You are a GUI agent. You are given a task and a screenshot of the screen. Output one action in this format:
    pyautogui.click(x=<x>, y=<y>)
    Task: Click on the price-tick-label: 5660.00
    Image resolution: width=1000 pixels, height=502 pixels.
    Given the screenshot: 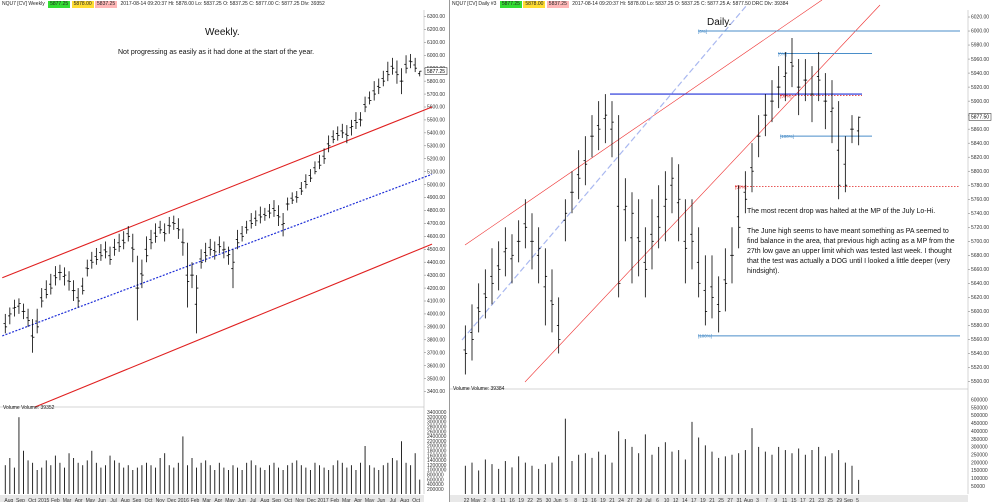 What is the action you would take?
    pyautogui.click(x=980, y=270)
    